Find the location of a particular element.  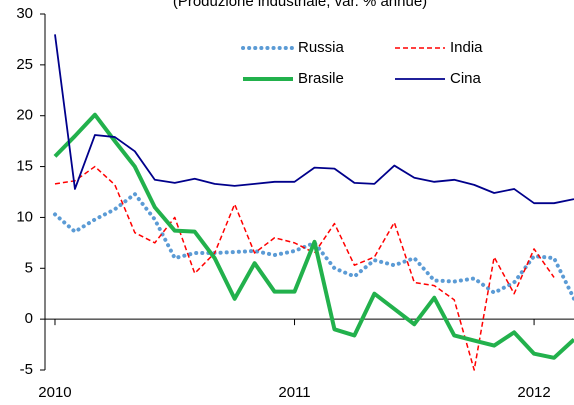

legend-label: Cina is located at coordinates (466, 78).